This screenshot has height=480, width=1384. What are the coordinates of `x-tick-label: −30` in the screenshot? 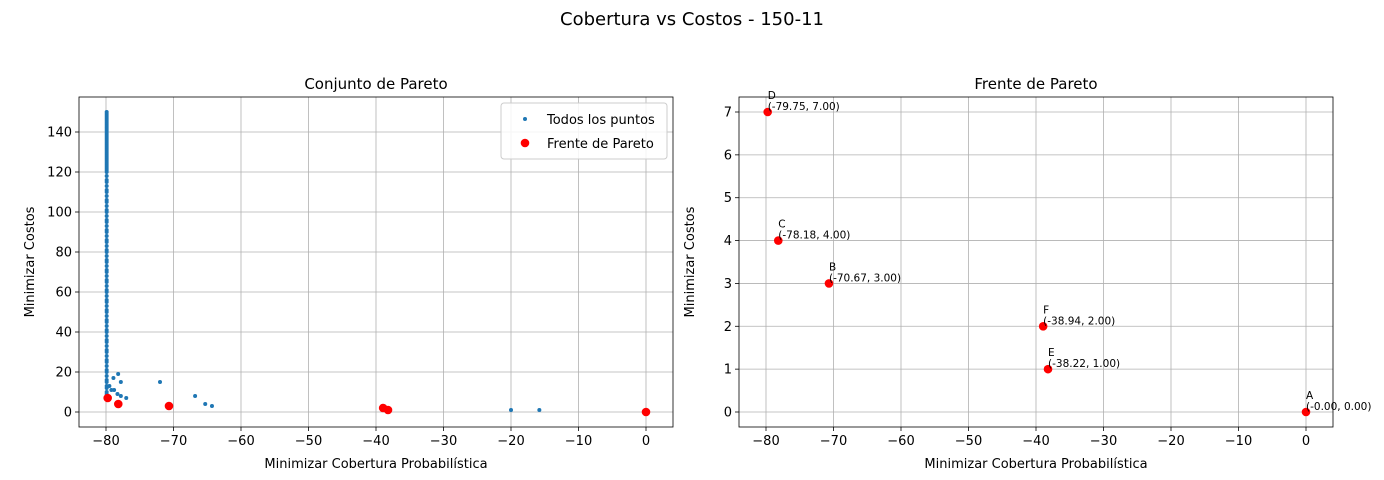 It's located at (1103, 441).